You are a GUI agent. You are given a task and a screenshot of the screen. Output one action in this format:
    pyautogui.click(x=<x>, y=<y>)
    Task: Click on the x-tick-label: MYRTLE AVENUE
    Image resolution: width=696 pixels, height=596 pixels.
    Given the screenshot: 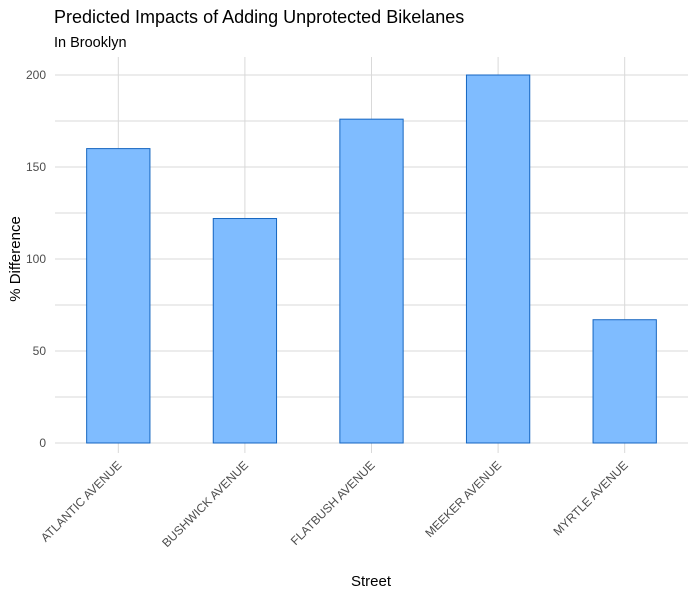 What is the action you would take?
    pyautogui.click(x=590, y=498)
    